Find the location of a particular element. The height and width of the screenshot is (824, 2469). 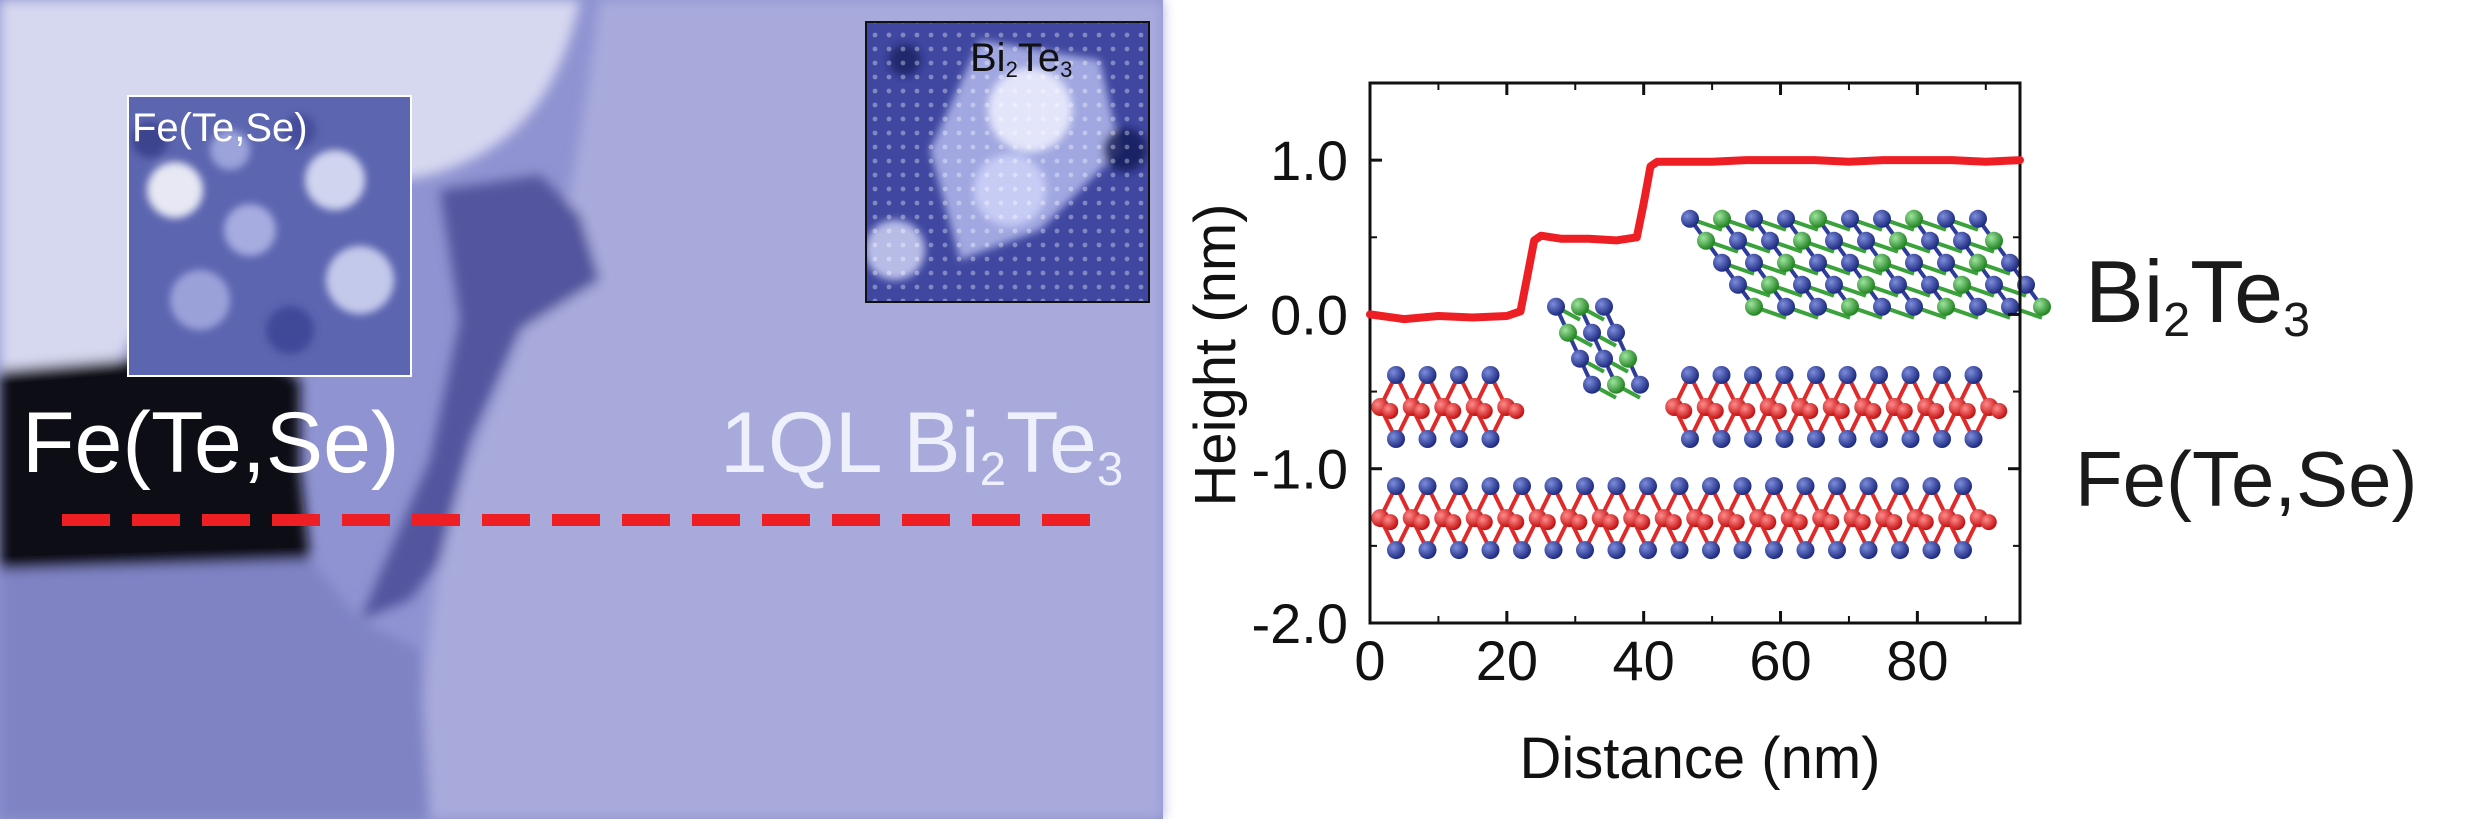

crystal-structure-model is located at coordinates (1711, 384).